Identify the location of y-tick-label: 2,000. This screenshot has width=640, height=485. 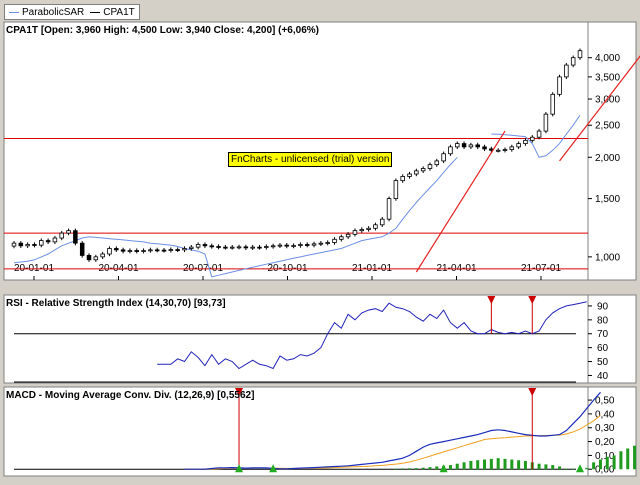
(607, 158).